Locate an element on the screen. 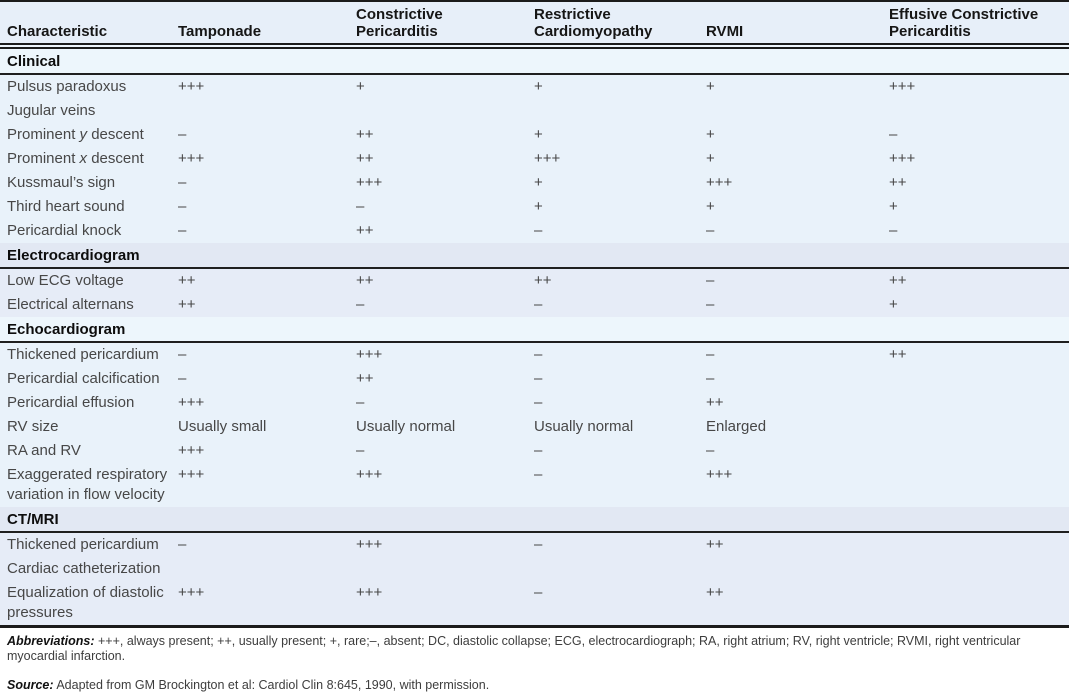 The image size is (1069, 693). row-label: Prominent x descent is located at coordinates (75, 158).